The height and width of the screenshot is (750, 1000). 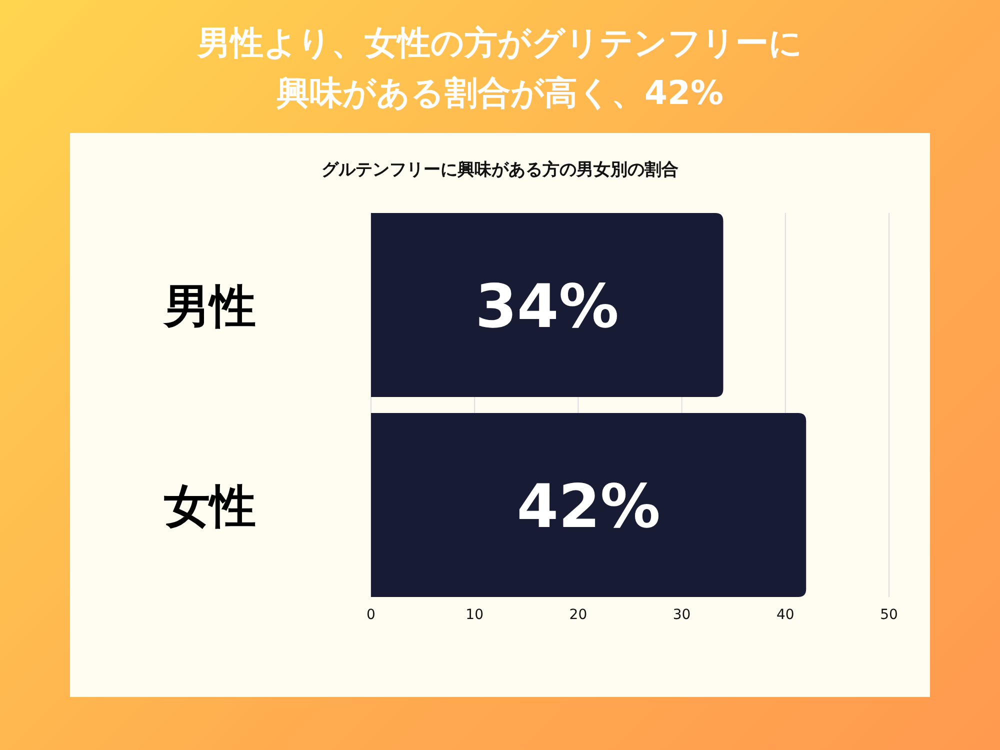 I want to click on data-label: 34%, so click(x=547, y=307).